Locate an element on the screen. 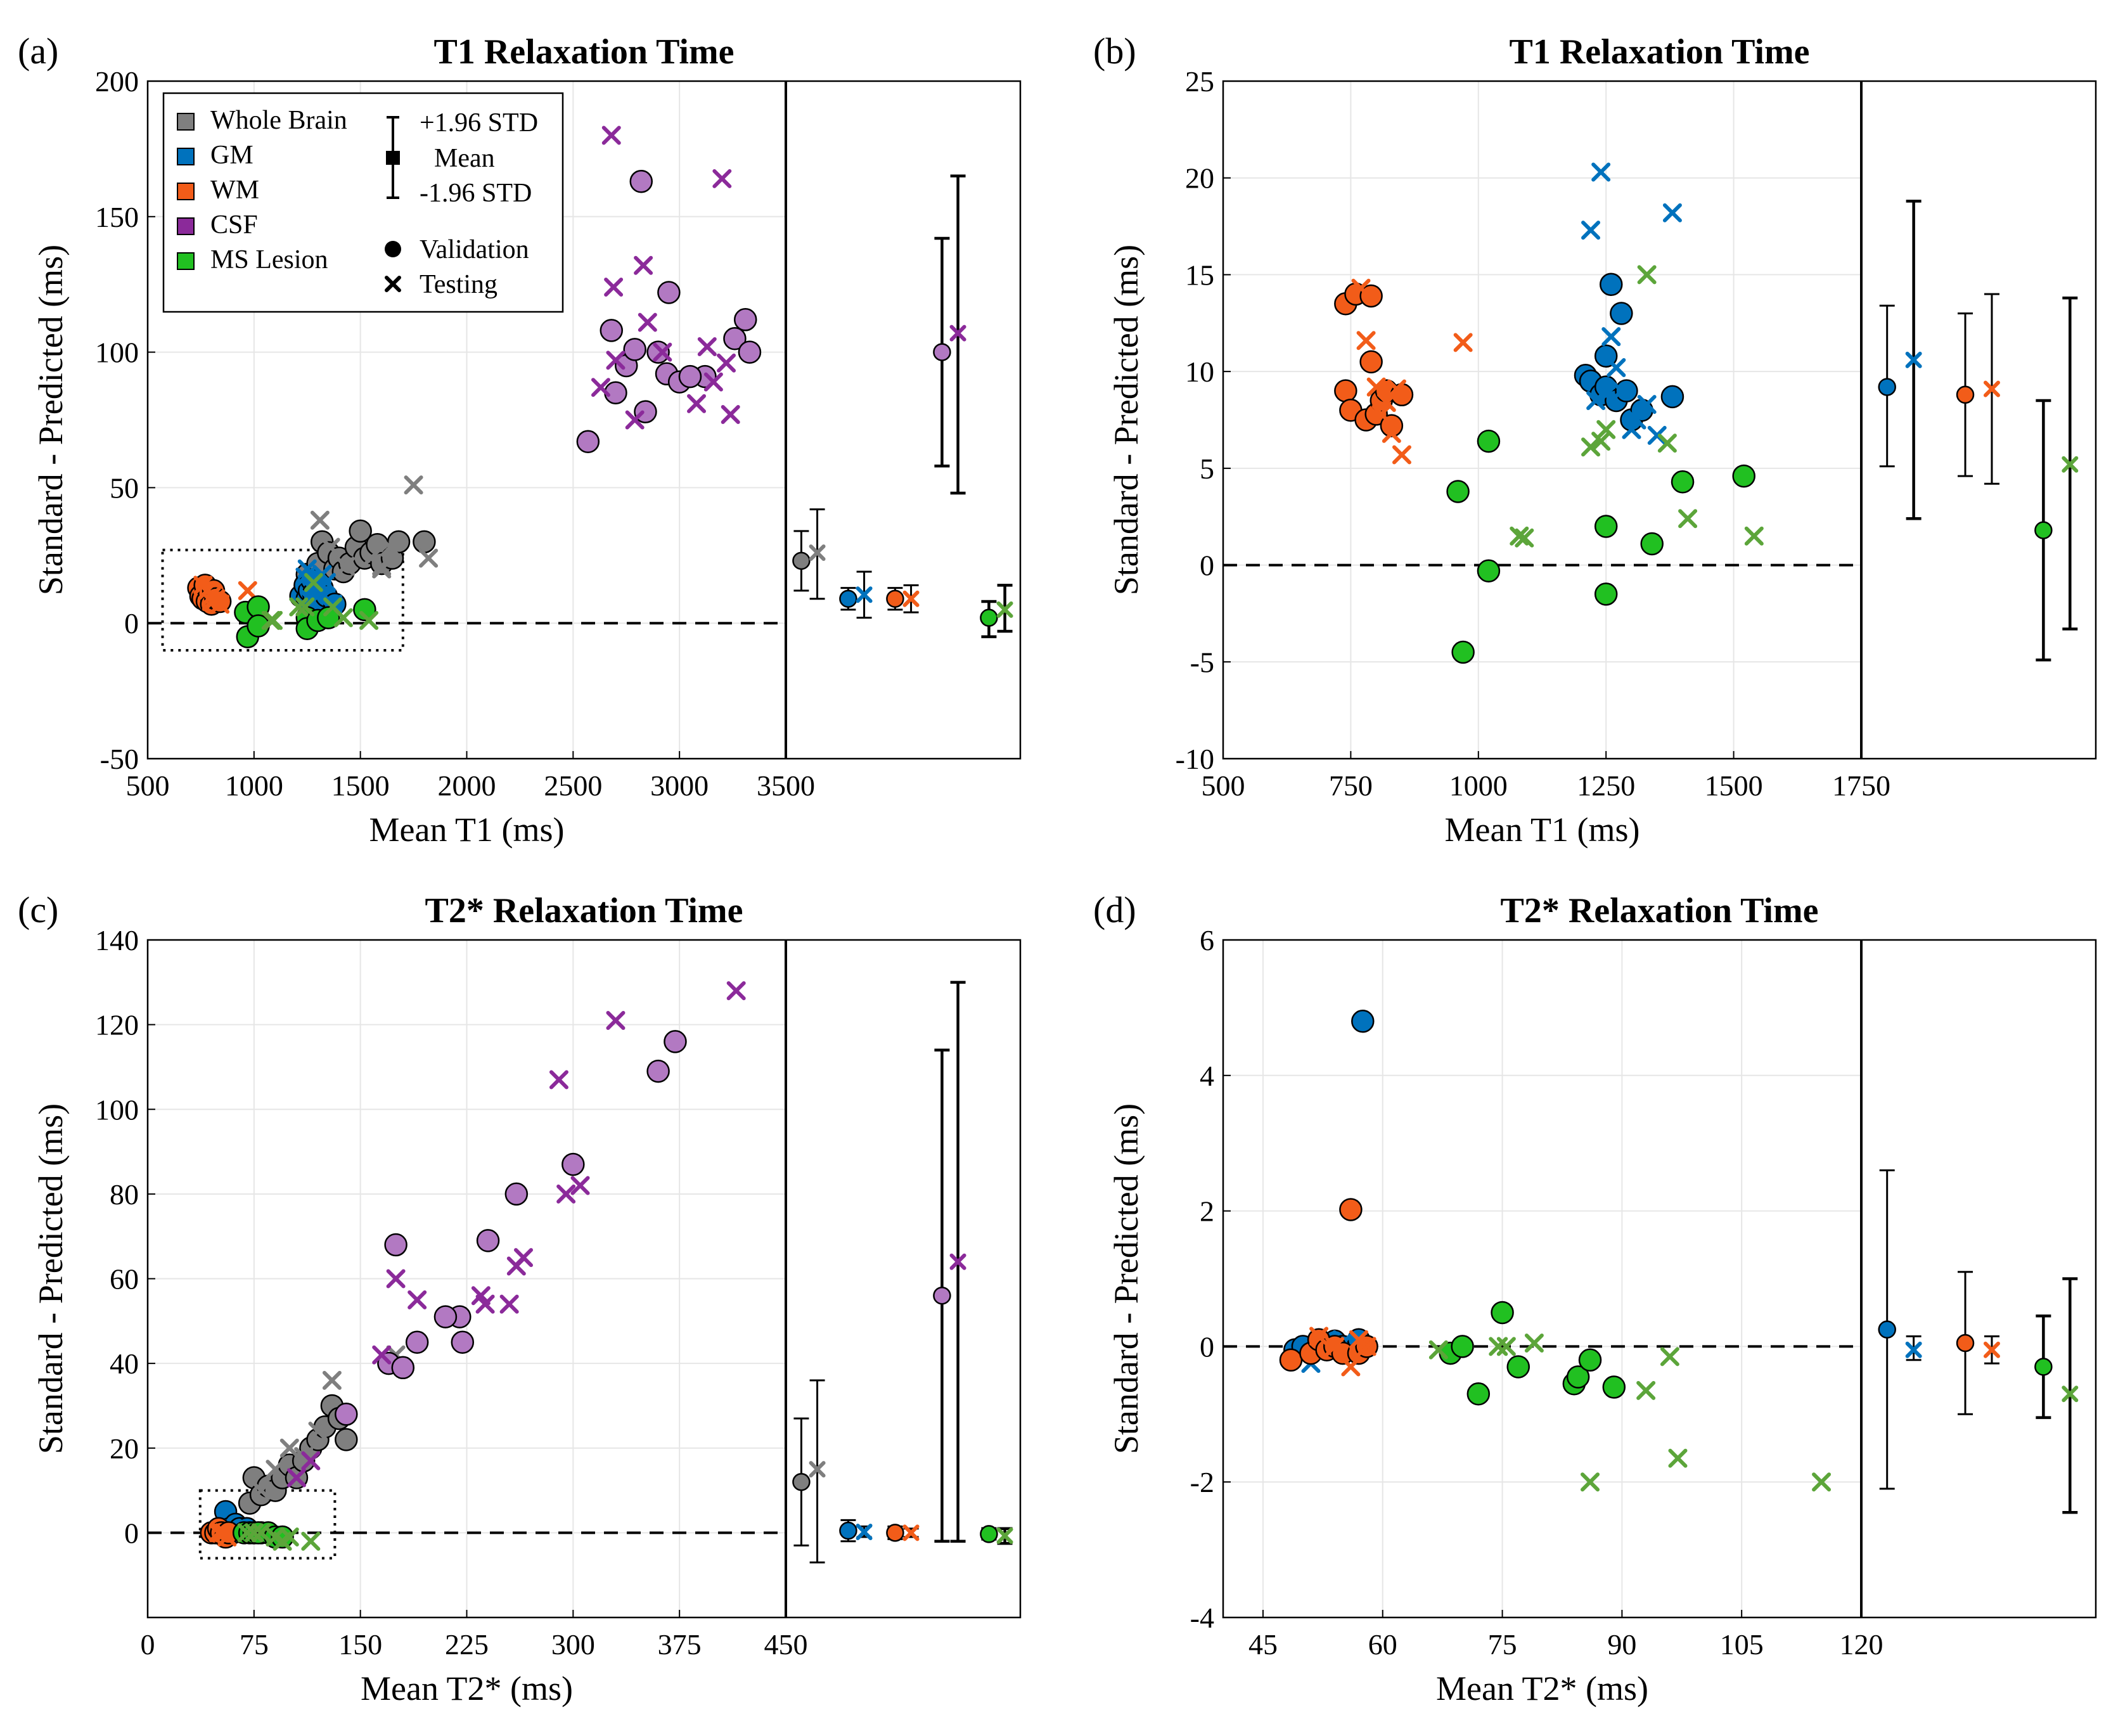  panel-a-ms-lesion-validation-point is located at coordinates (328, 617).